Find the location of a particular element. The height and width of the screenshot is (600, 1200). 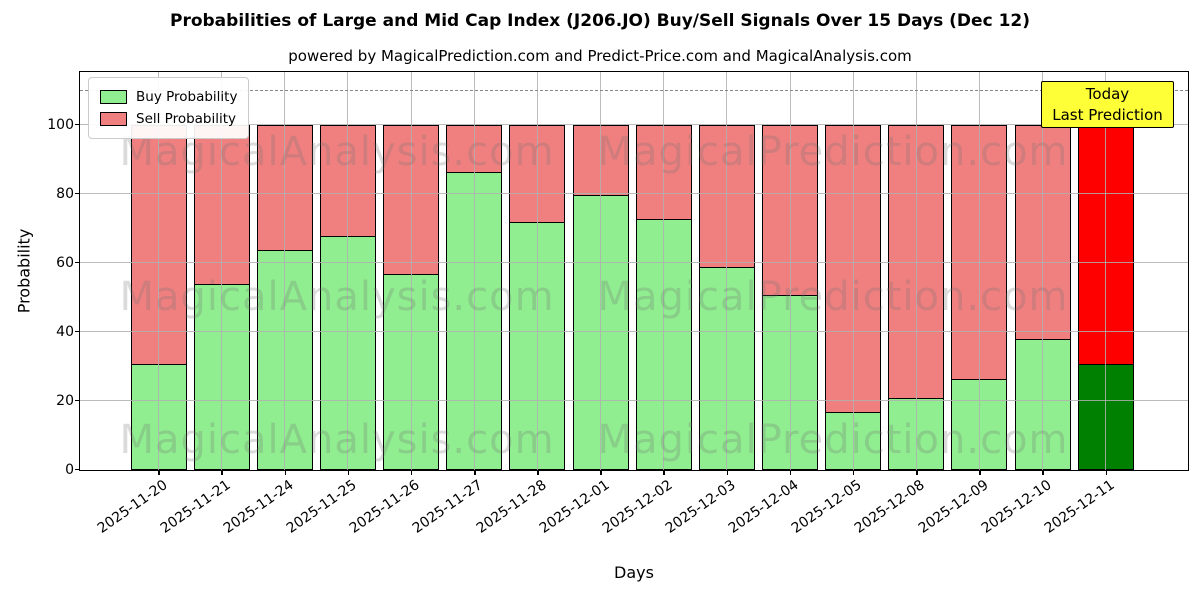

y-tick-label: 40 is located at coordinates (65, 331).